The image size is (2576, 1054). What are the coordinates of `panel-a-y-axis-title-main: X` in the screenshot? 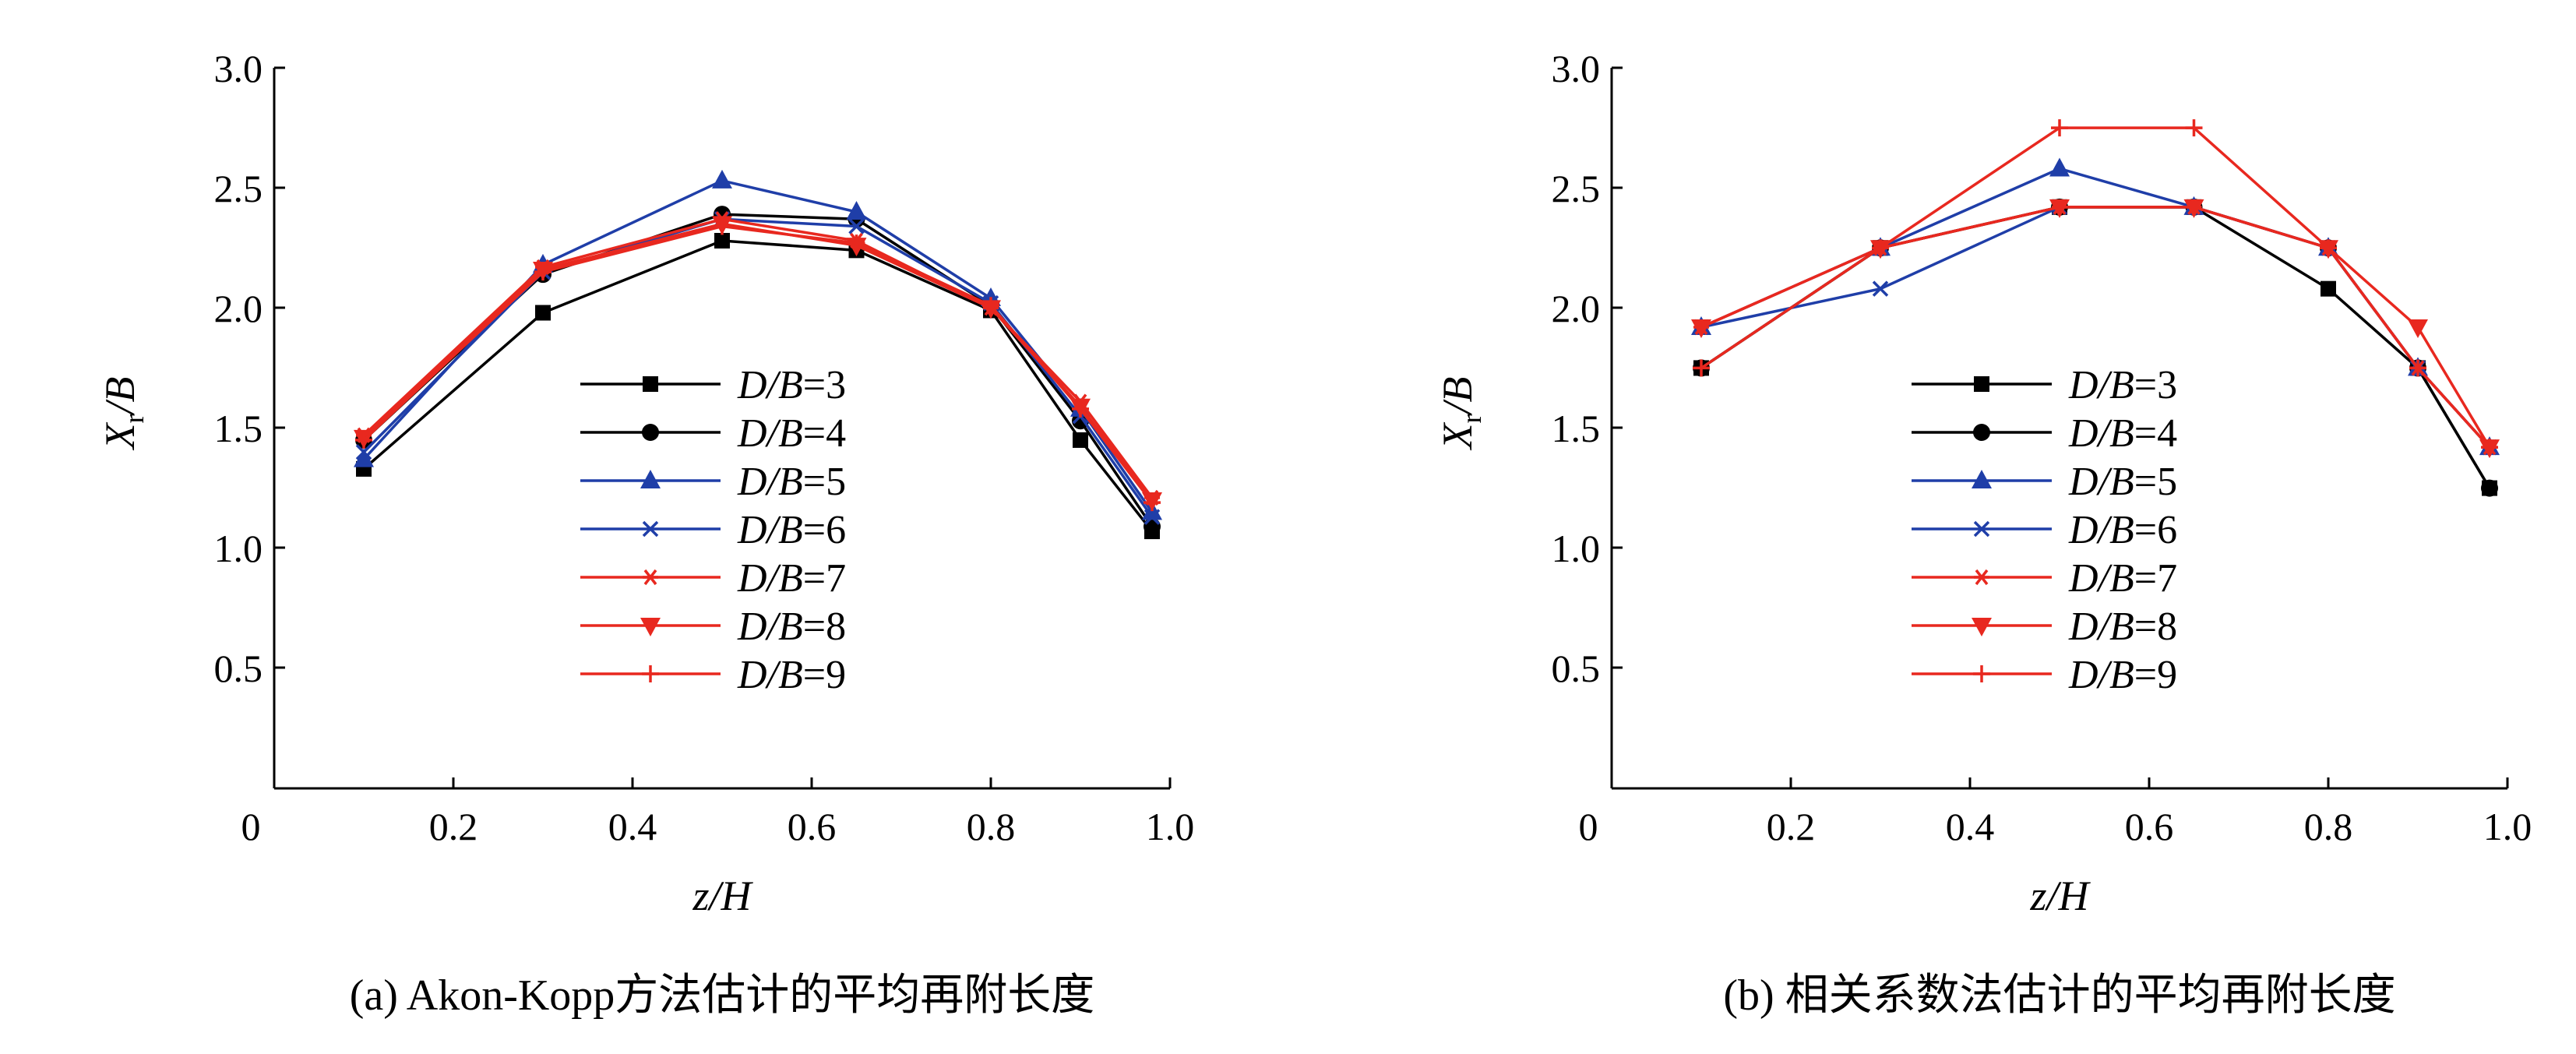 It's located at (120, 437).